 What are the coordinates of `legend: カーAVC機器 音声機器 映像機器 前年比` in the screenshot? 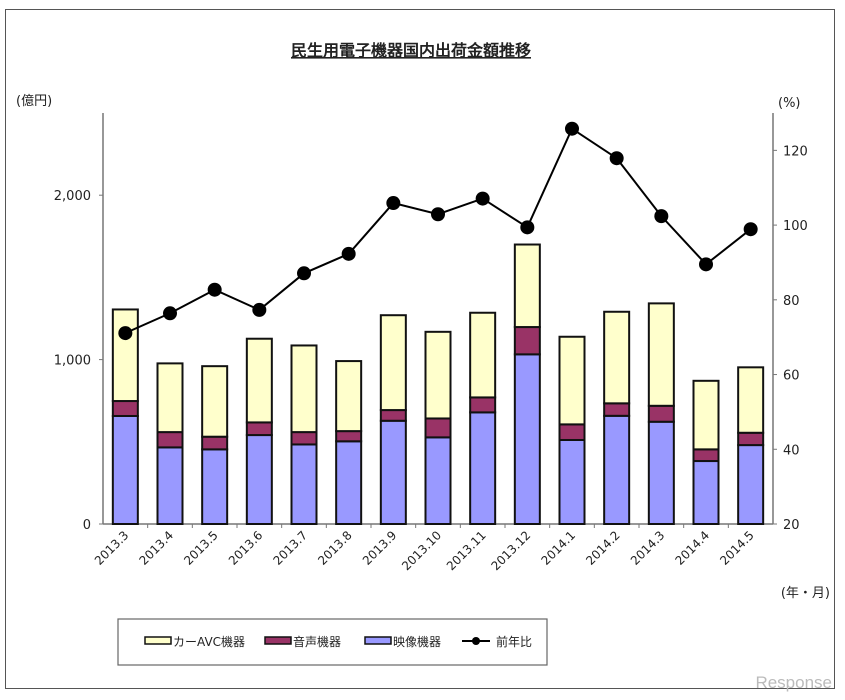 It's located at (332, 642).